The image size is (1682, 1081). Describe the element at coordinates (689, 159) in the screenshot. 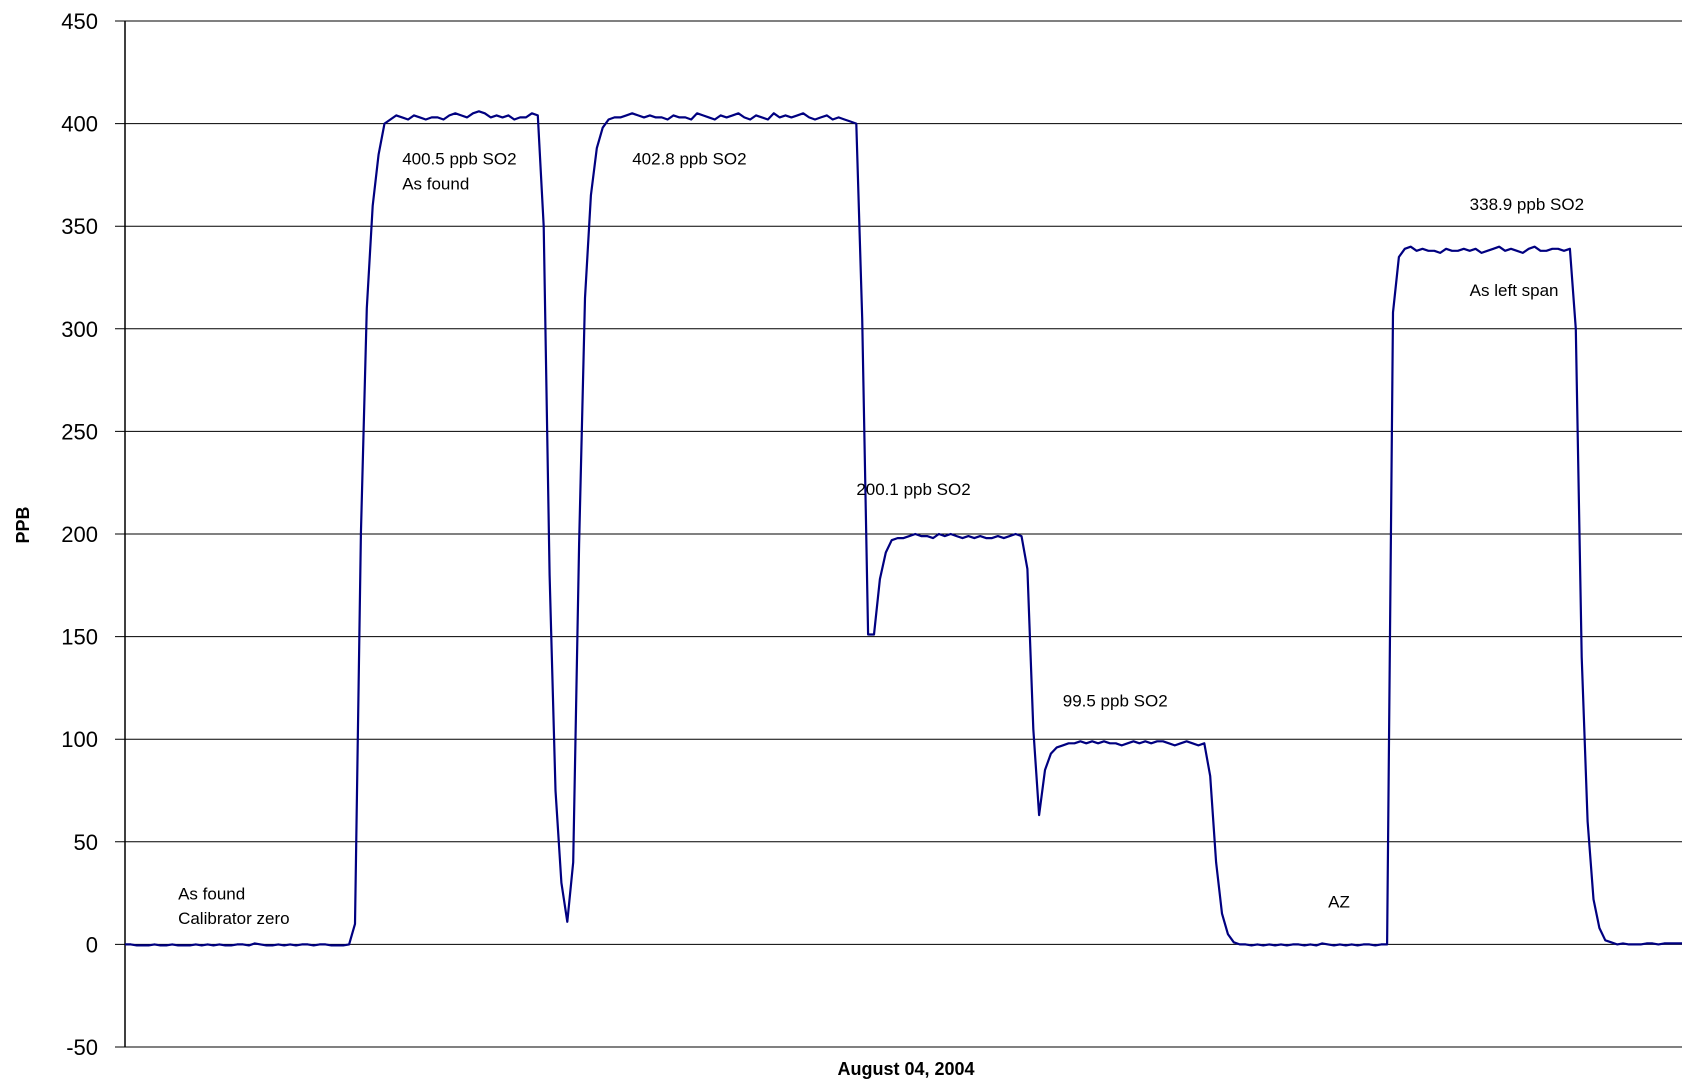

I see `annotation-label: 402.8 ppb SO2` at that location.